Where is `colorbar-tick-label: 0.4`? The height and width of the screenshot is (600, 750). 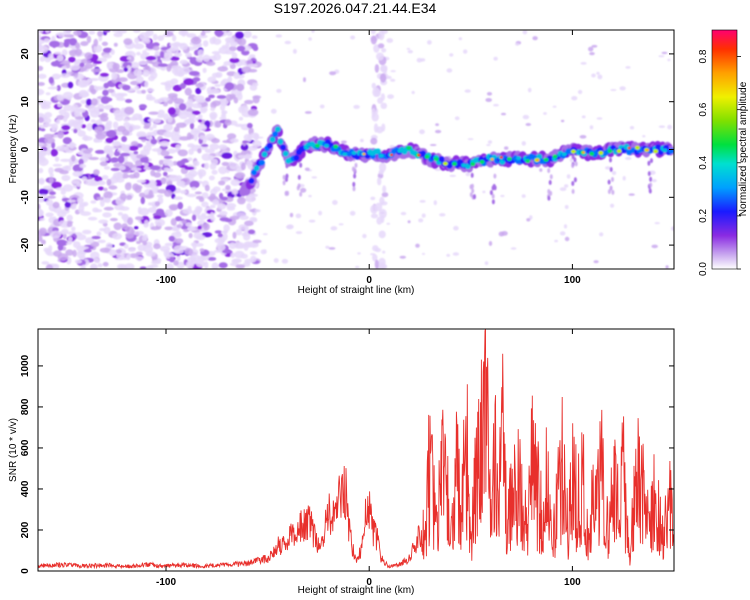 colorbar-tick-label: 0.4 is located at coordinates (703, 162).